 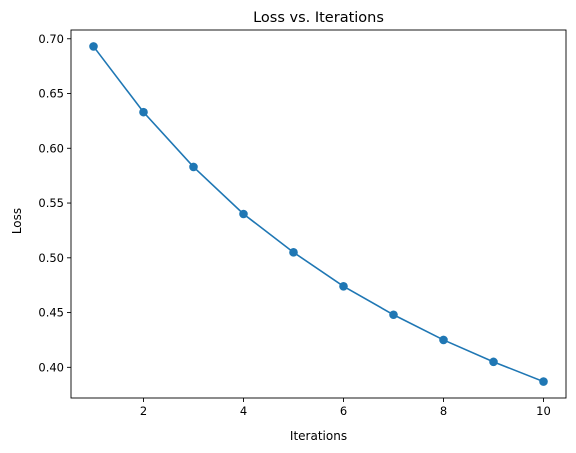 What do you see at coordinates (318, 436) in the screenshot?
I see `x-axis-label: Iterations` at bounding box center [318, 436].